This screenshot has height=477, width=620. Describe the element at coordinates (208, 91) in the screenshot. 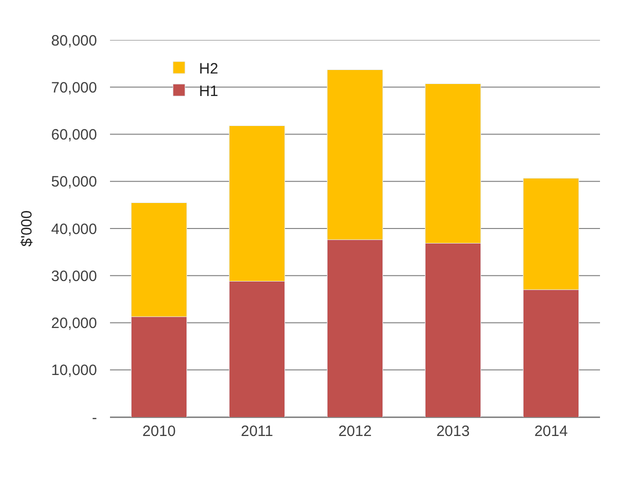

I see `legend-label: H1` at that location.